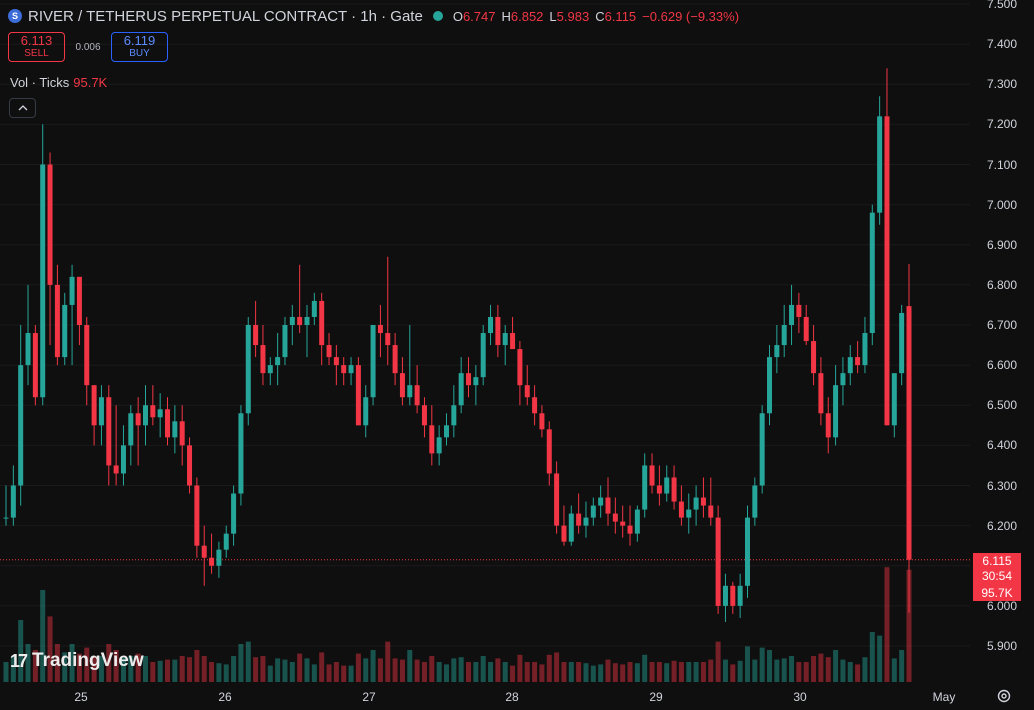 Image resolution: width=1034 pixels, height=710 pixels. Describe the element at coordinates (1001, 164) in the screenshot. I see `price-axis-label: 7.100` at that location.